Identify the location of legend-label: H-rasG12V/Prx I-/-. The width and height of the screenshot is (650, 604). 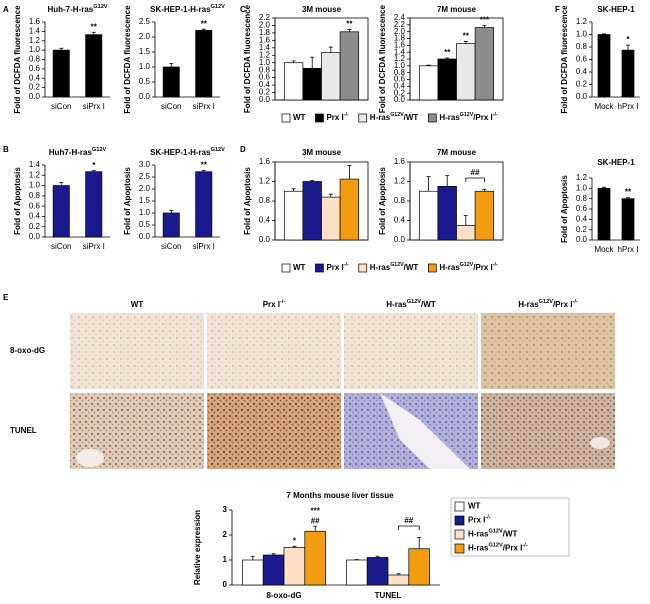
(468, 267).